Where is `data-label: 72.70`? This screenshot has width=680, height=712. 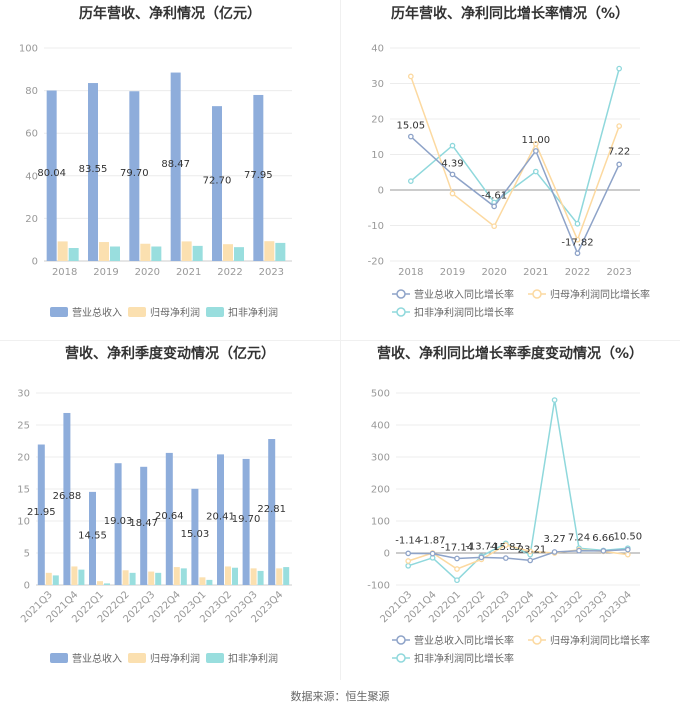
data-label: 72.70 is located at coordinates (217, 181).